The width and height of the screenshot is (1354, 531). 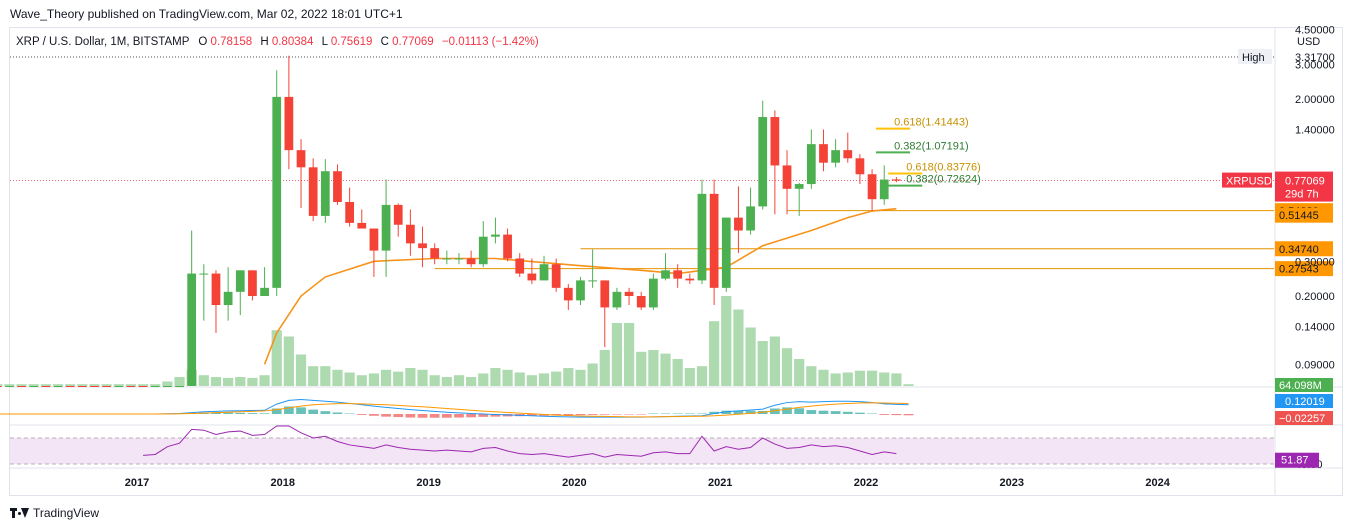 I want to click on last-price-bg, so click(x=1304, y=186).